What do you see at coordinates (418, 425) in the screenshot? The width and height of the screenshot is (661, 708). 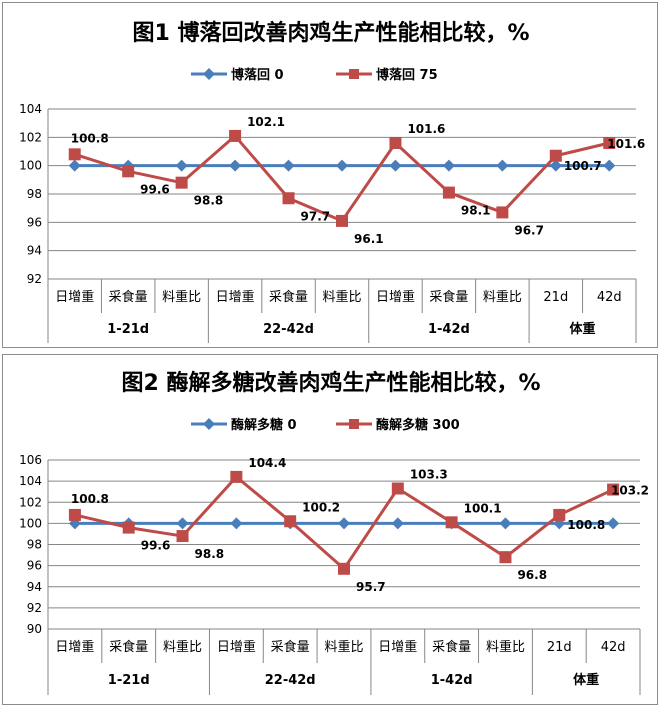 I see `legend-label-2: 酶解多糖 300` at bounding box center [418, 425].